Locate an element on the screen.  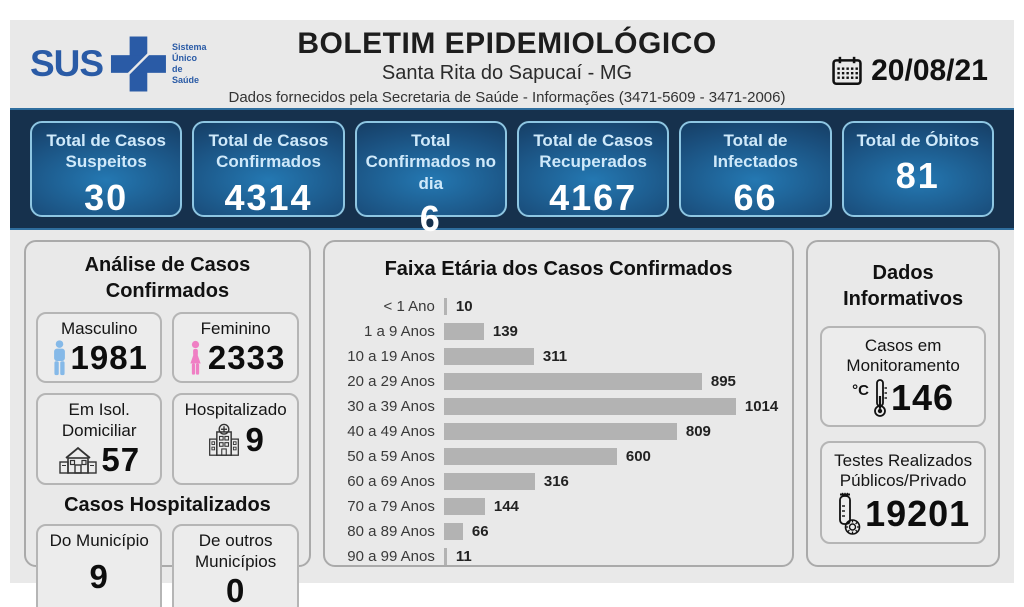
chart-category: 90 a 99 Anos is located at coordinates (391, 556).